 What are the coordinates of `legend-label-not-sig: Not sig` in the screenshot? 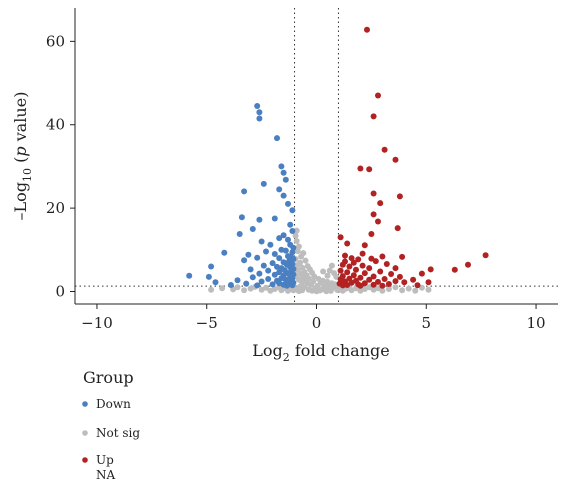 It's located at (118, 433).